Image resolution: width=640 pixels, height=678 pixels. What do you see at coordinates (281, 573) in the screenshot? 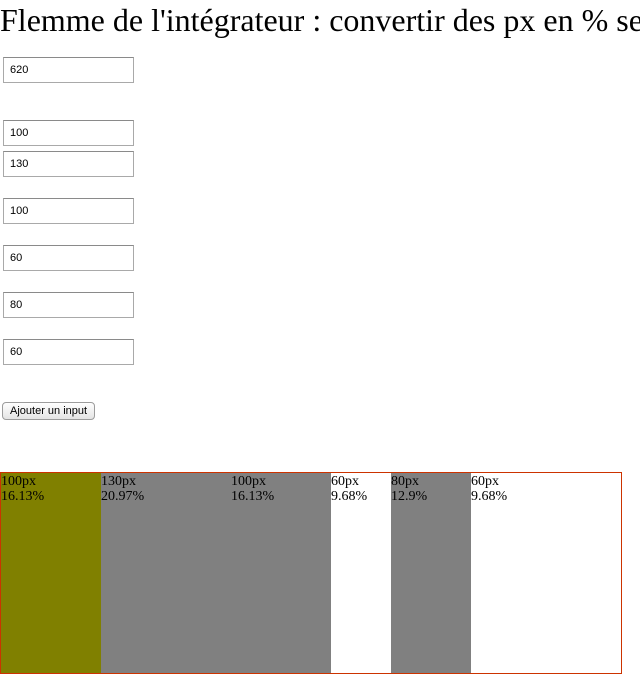
I see `preview-segment-3: 100px 16.13%` at bounding box center [281, 573].